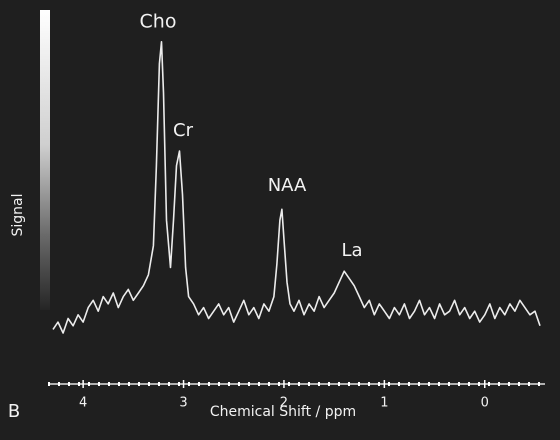 Image resolution: width=560 pixels, height=440 pixels. Describe the element at coordinates (158, 22) in the screenshot. I see `peak-label: Cho` at that location.